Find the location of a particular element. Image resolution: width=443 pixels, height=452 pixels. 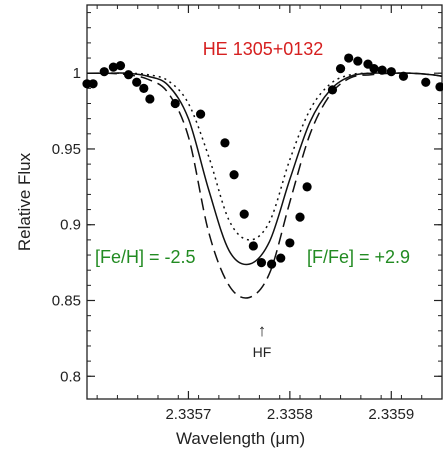

x-tick-label: 2.3359 is located at coordinates (391, 414).